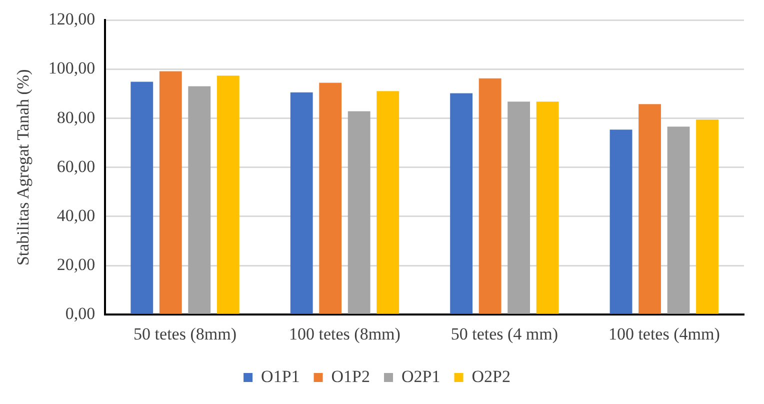 The height and width of the screenshot is (404, 764). Describe the element at coordinates (185, 334) in the screenshot. I see `x-tick-label: 50 tetes (8mm)` at that location.